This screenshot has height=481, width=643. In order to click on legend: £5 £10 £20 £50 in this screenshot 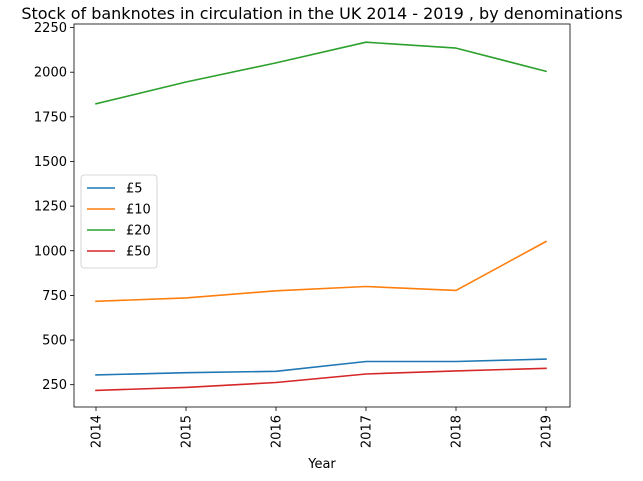, I will do `click(119, 221)`.